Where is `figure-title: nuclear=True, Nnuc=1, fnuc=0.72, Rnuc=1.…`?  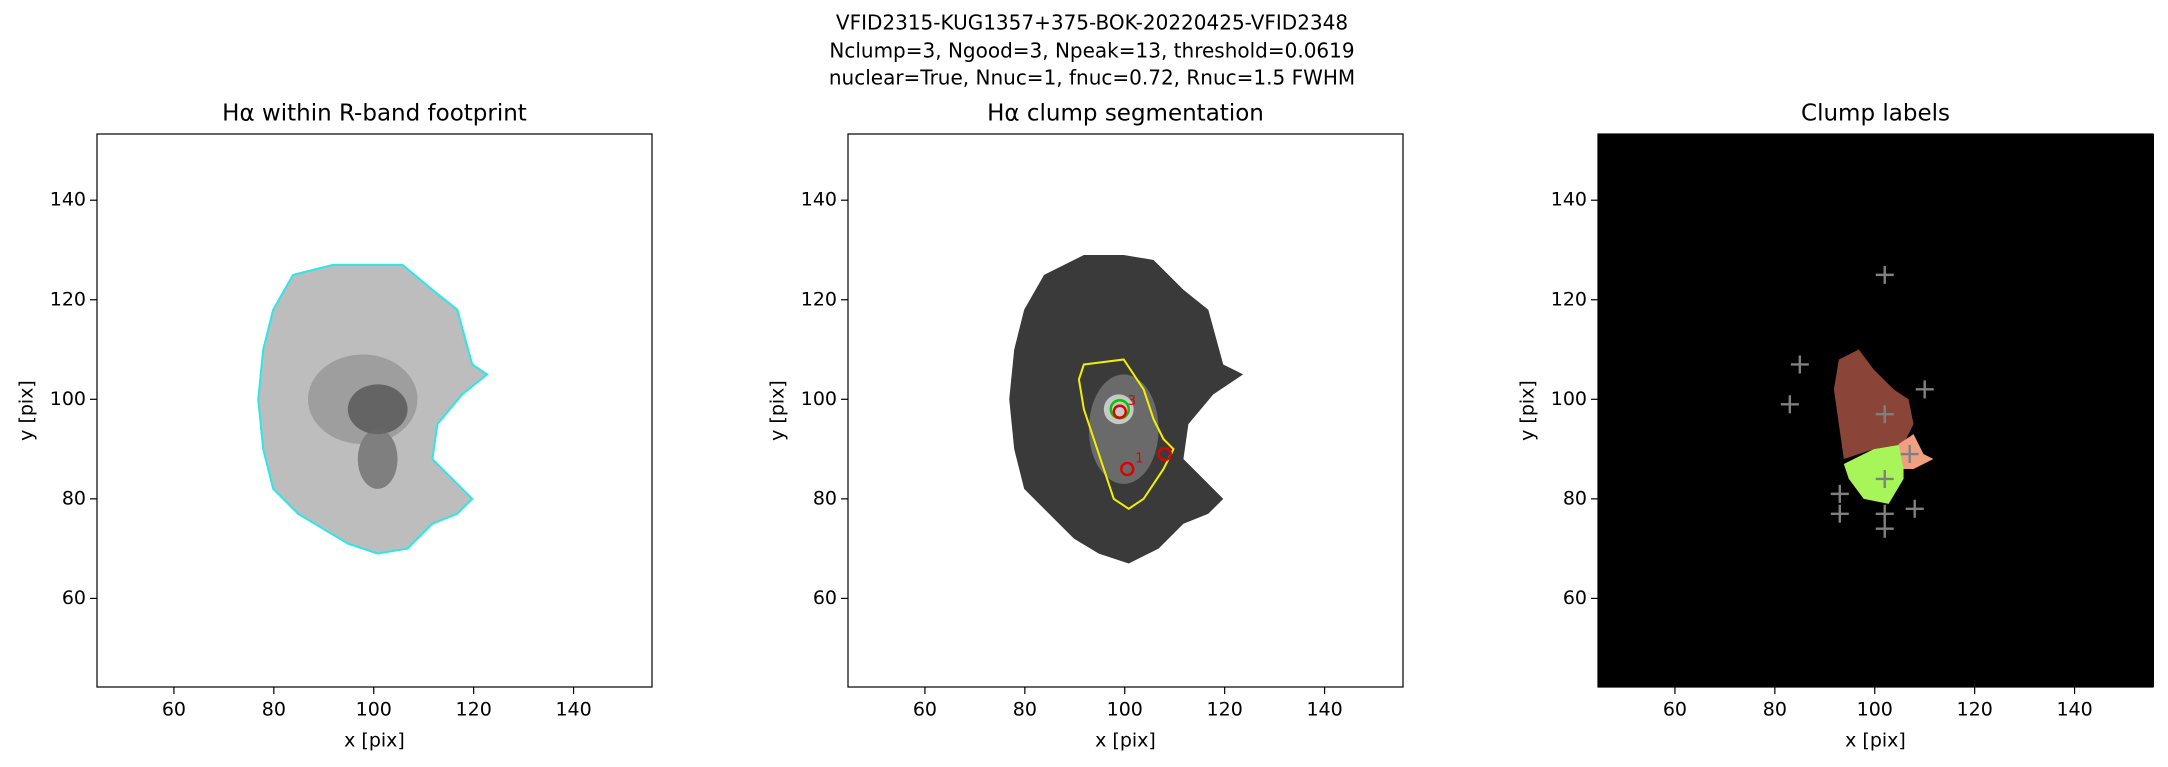 figure-title: nuclear=True, Nnuc=1, fnuc=0.72, Rnuc=1.… is located at coordinates (1092, 78).